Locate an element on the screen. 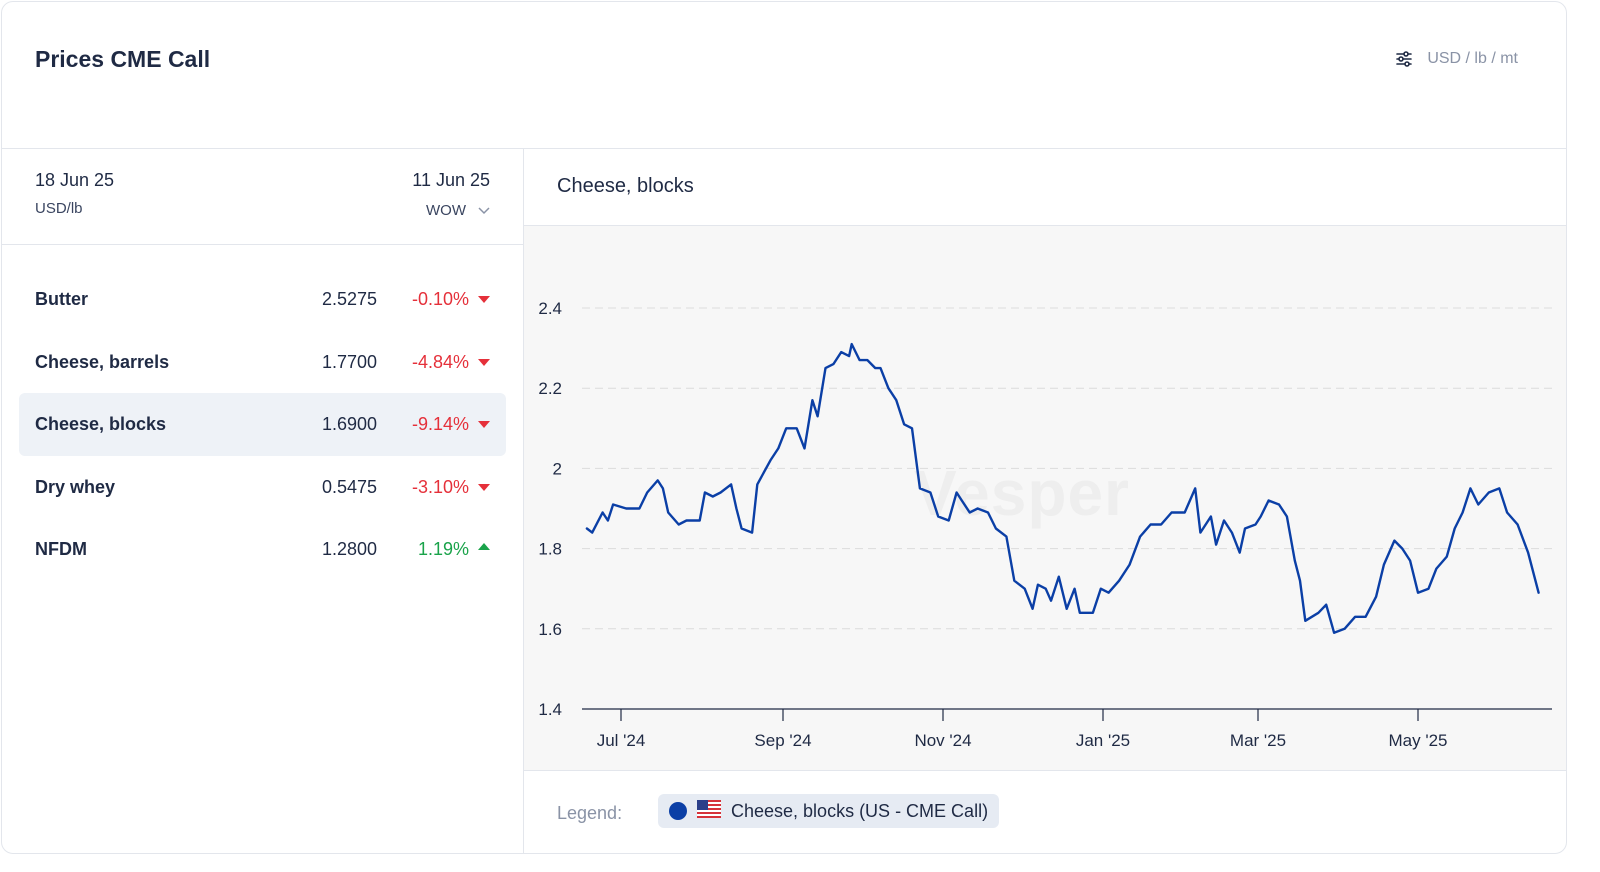  product-value: 1.2800 is located at coordinates (349, 549).